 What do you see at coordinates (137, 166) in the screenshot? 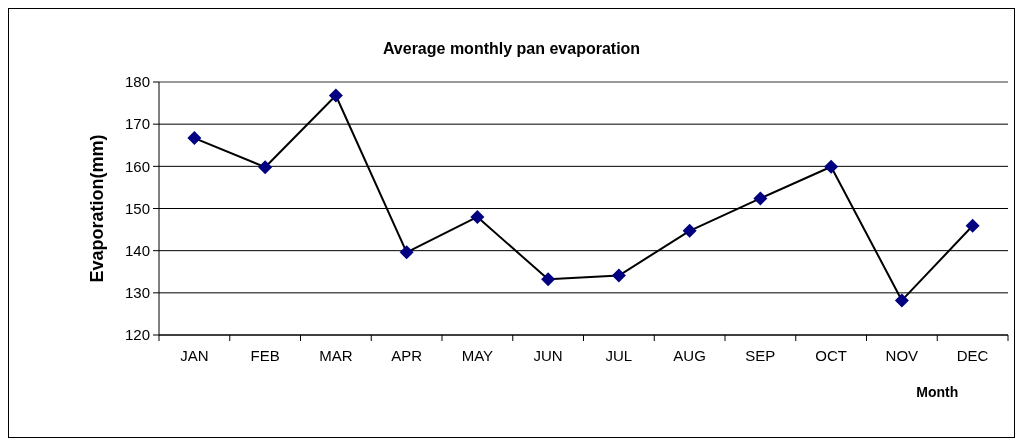
I see `y-tick-label: 160` at bounding box center [137, 166].